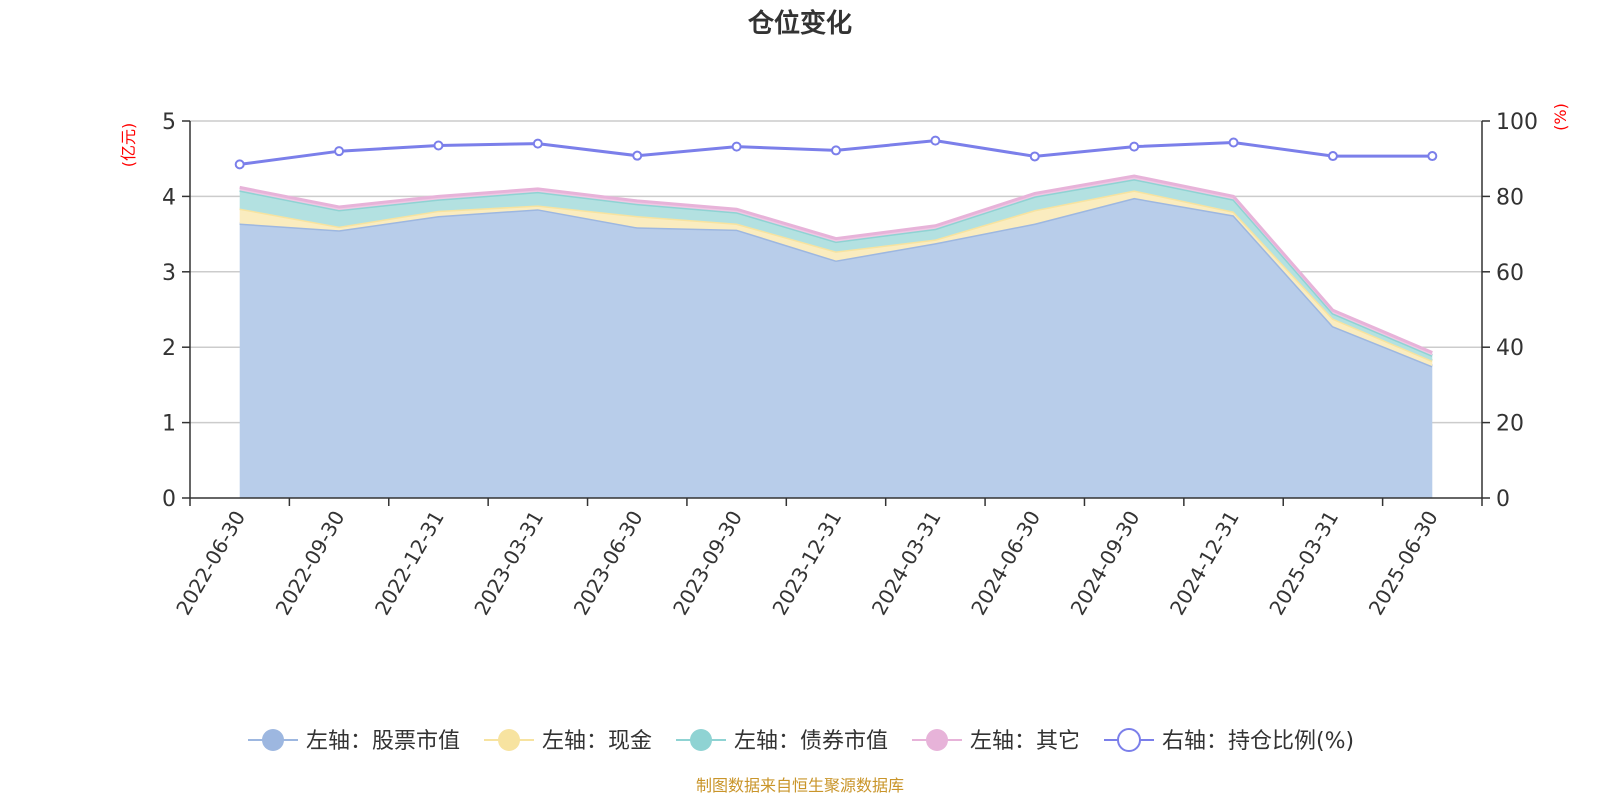 Image resolution: width=1600 pixels, height=800 pixels. Describe the element at coordinates (310, 563) in the screenshot. I see `x-tick-label: 2022-09-30` at that location.